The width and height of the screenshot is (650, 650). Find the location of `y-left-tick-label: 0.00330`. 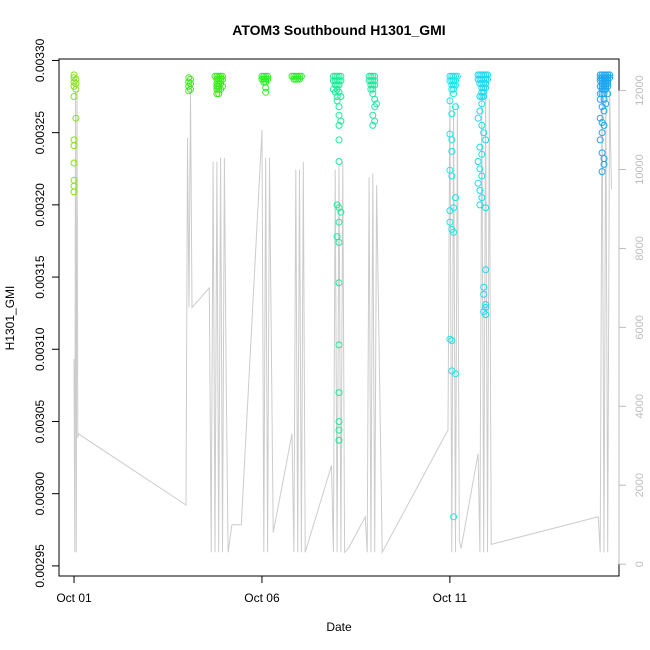

y-left-tick-label: 0.00330 is located at coordinates (40, 60).